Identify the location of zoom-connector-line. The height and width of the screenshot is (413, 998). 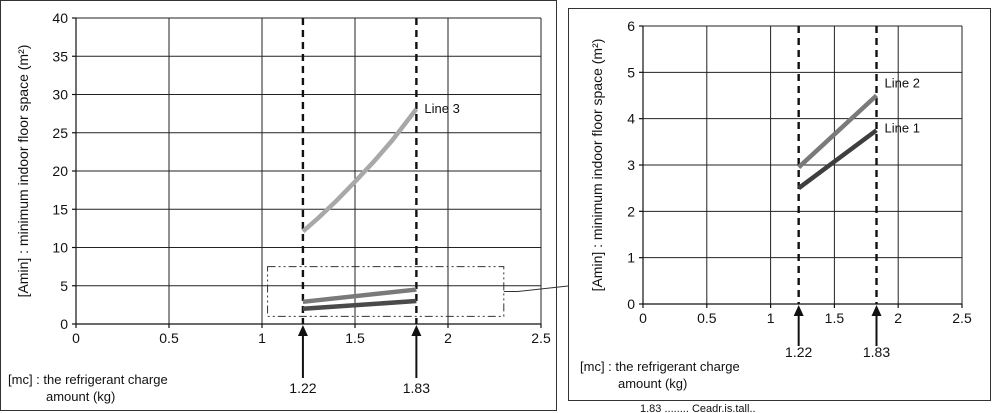
(536, 288).